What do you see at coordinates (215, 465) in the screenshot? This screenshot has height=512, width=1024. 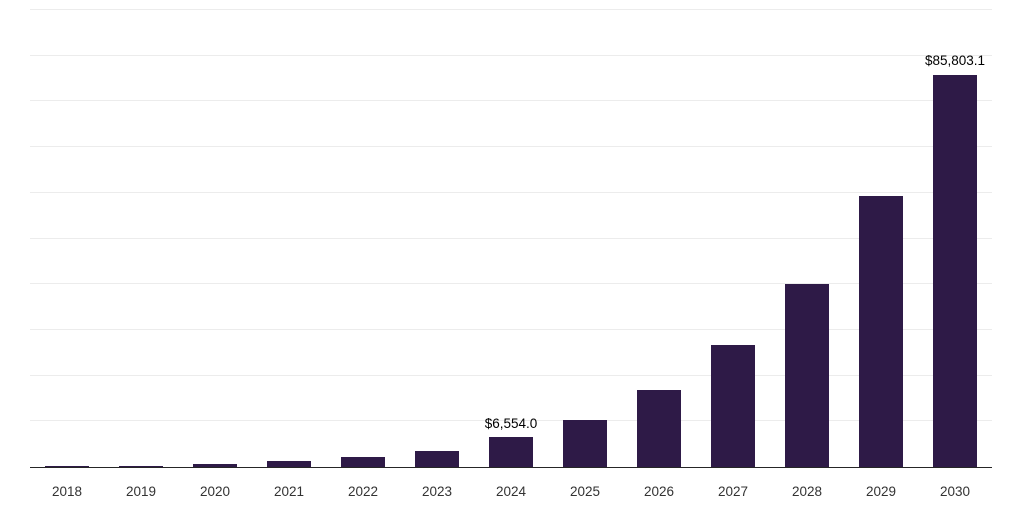 I see `bar-2020` at bounding box center [215, 465].